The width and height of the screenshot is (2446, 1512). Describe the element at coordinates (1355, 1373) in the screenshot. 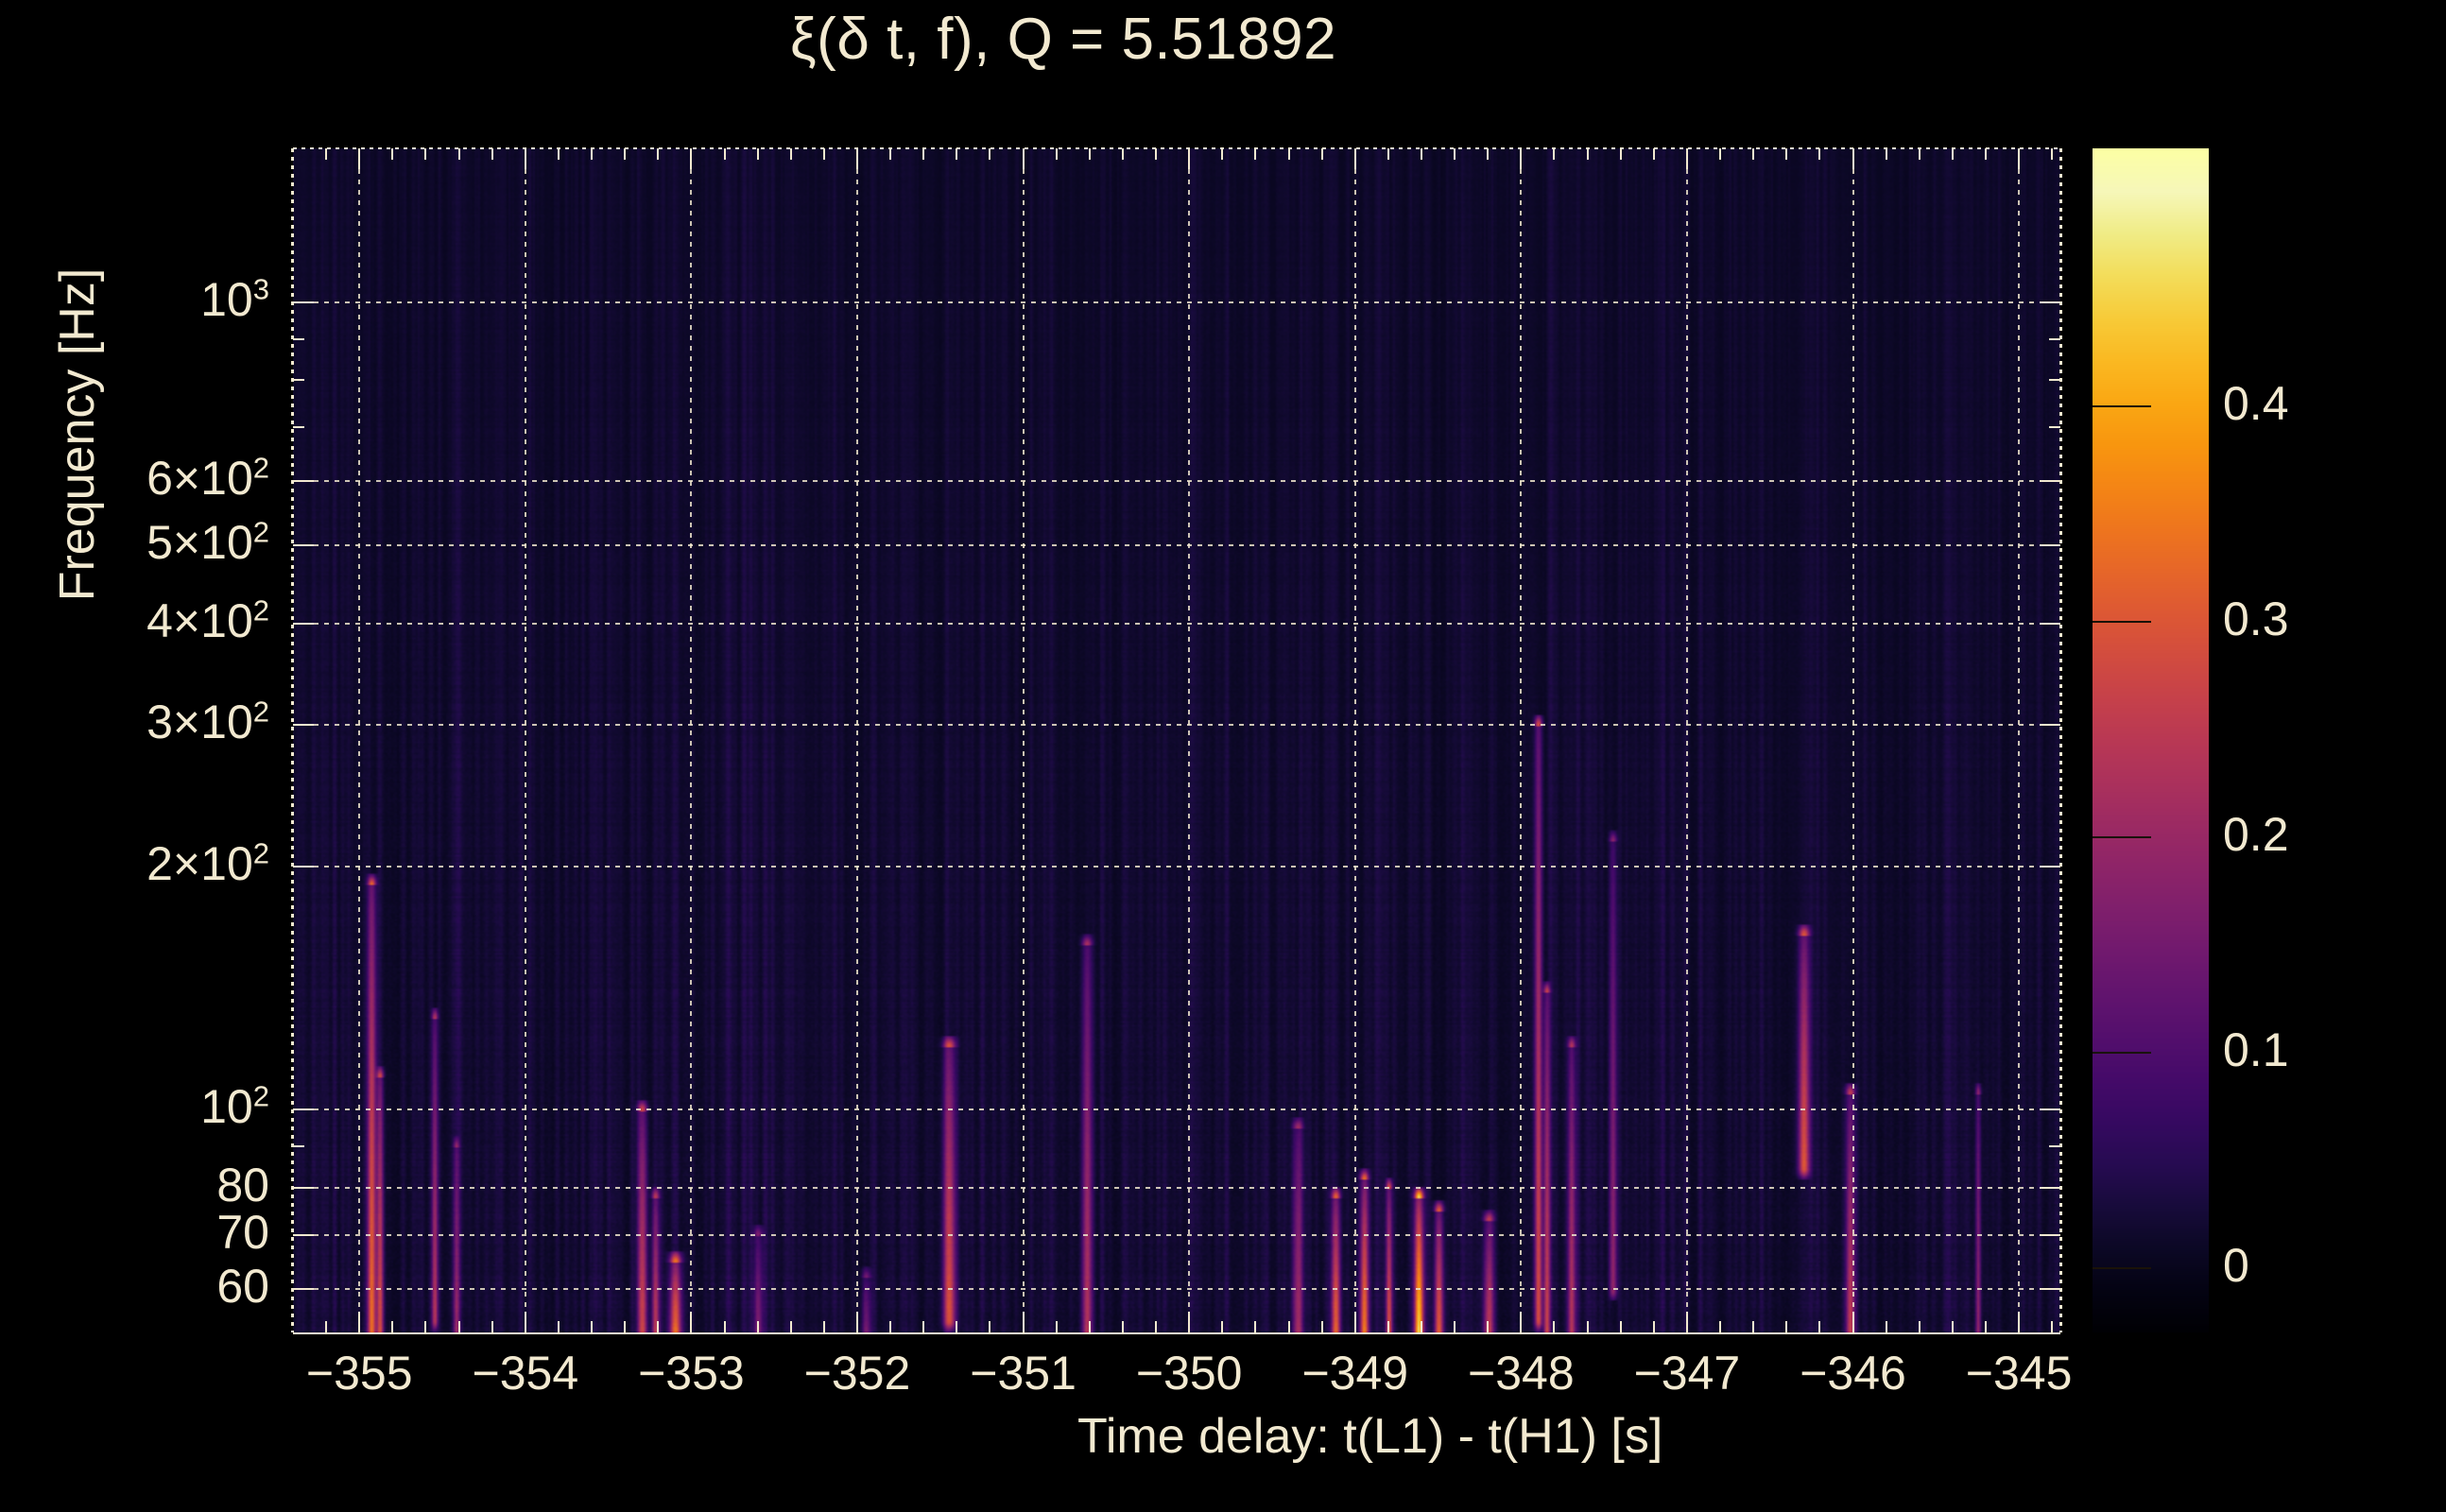

I see `x-tick-label--349: −349` at that location.